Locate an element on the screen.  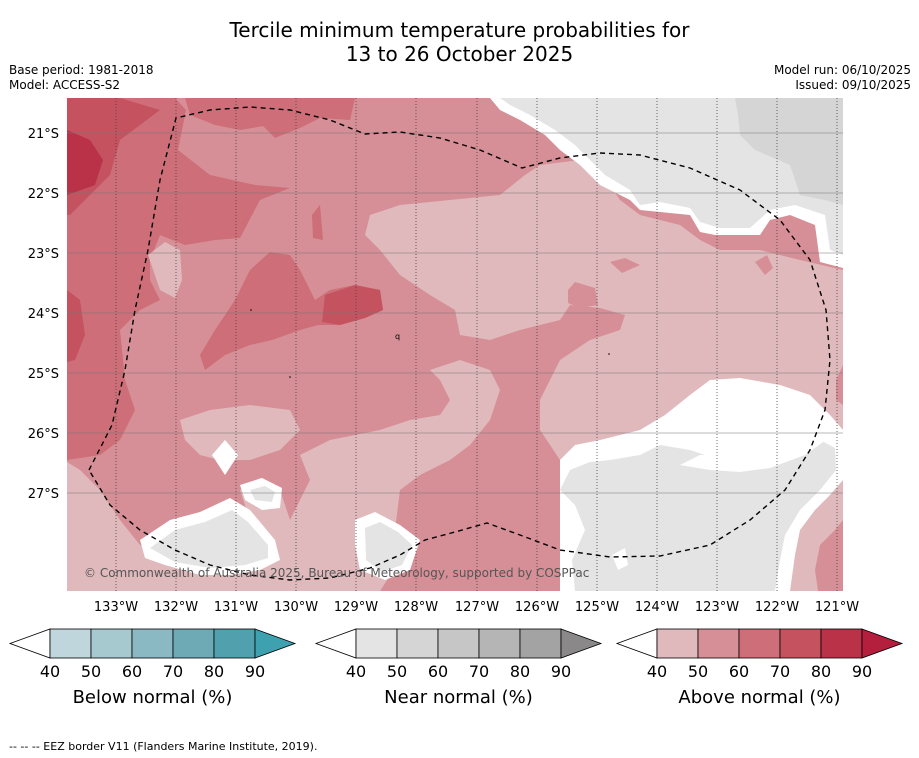
lon-label-125w: 125°W is located at coordinates (597, 607).